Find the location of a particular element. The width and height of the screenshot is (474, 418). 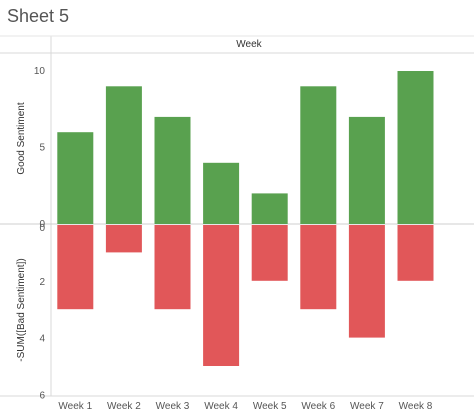

x-tick-label: Week 5 is located at coordinates (270, 406).